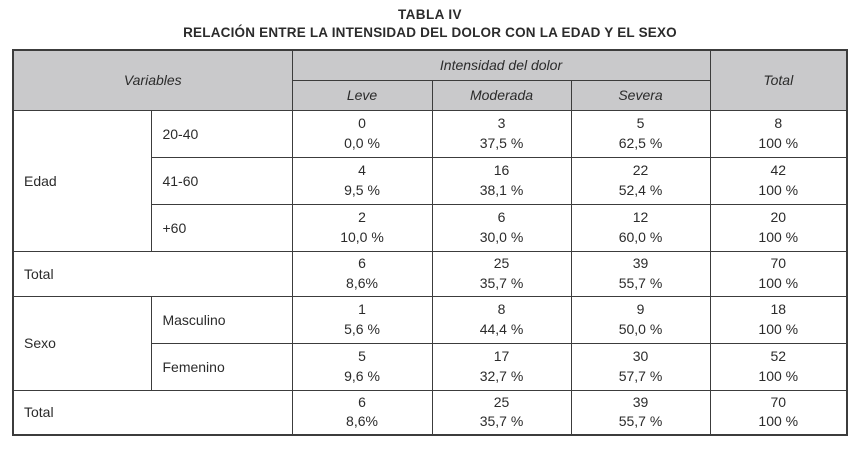 Image resolution: width=860 pixels, height=459 pixels. What do you see at coordinates (82, 180) in the screenshot?
I see `row-group-edad: Edad` at bounding box center [82, 180].